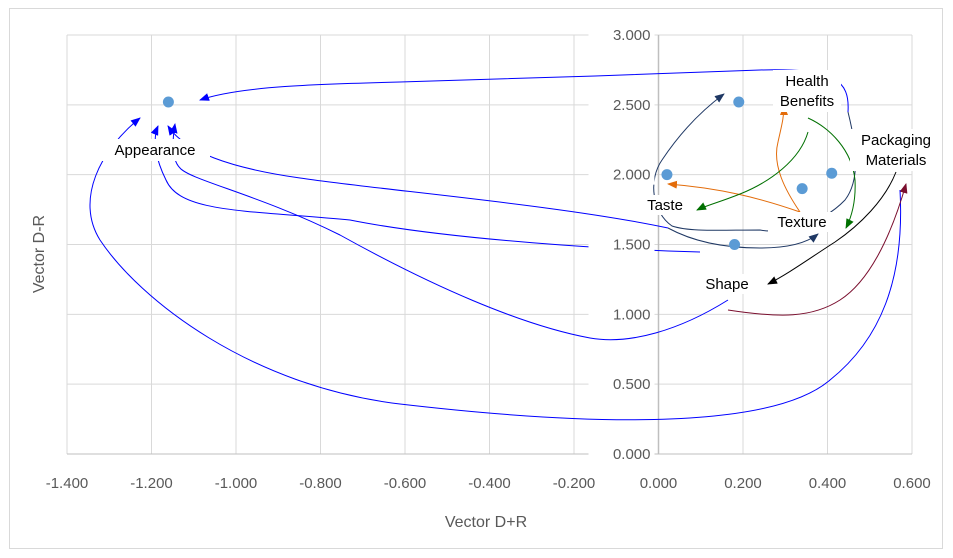  I want to click on x-tick-label: -1.200, so click(151, 483).